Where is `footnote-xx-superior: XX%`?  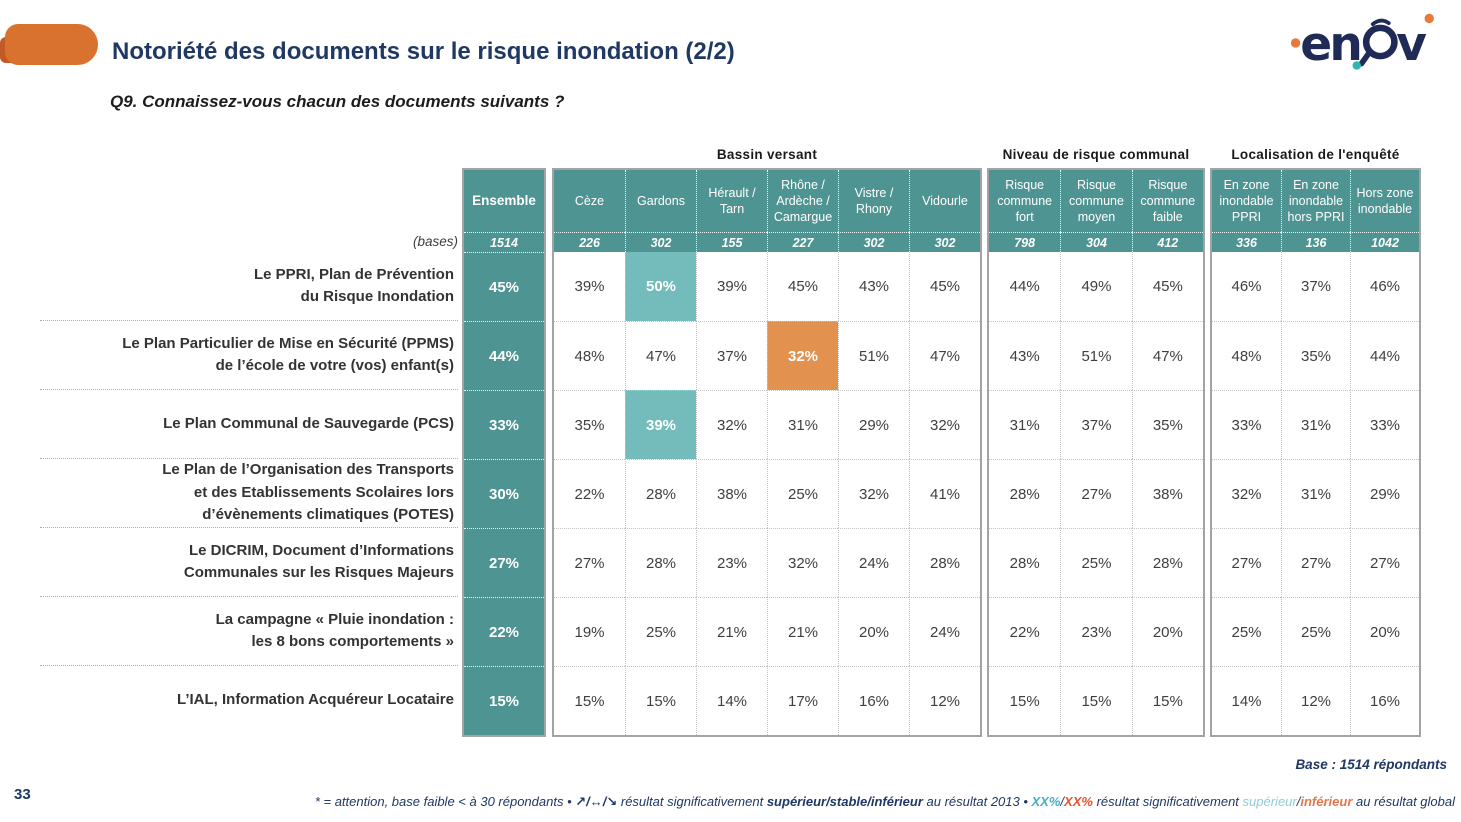 footnote-xx-superior: XX% is located at coordinates (1046, 801).